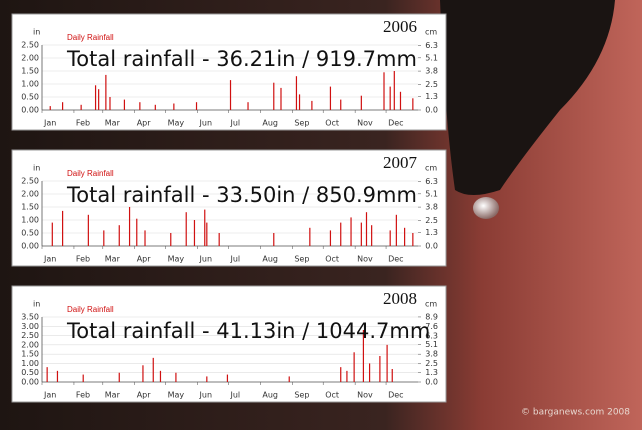 The height and width of the screenshot is (430, 642). I want to click on y2-tick-label: 1.3, so click(431, 232).